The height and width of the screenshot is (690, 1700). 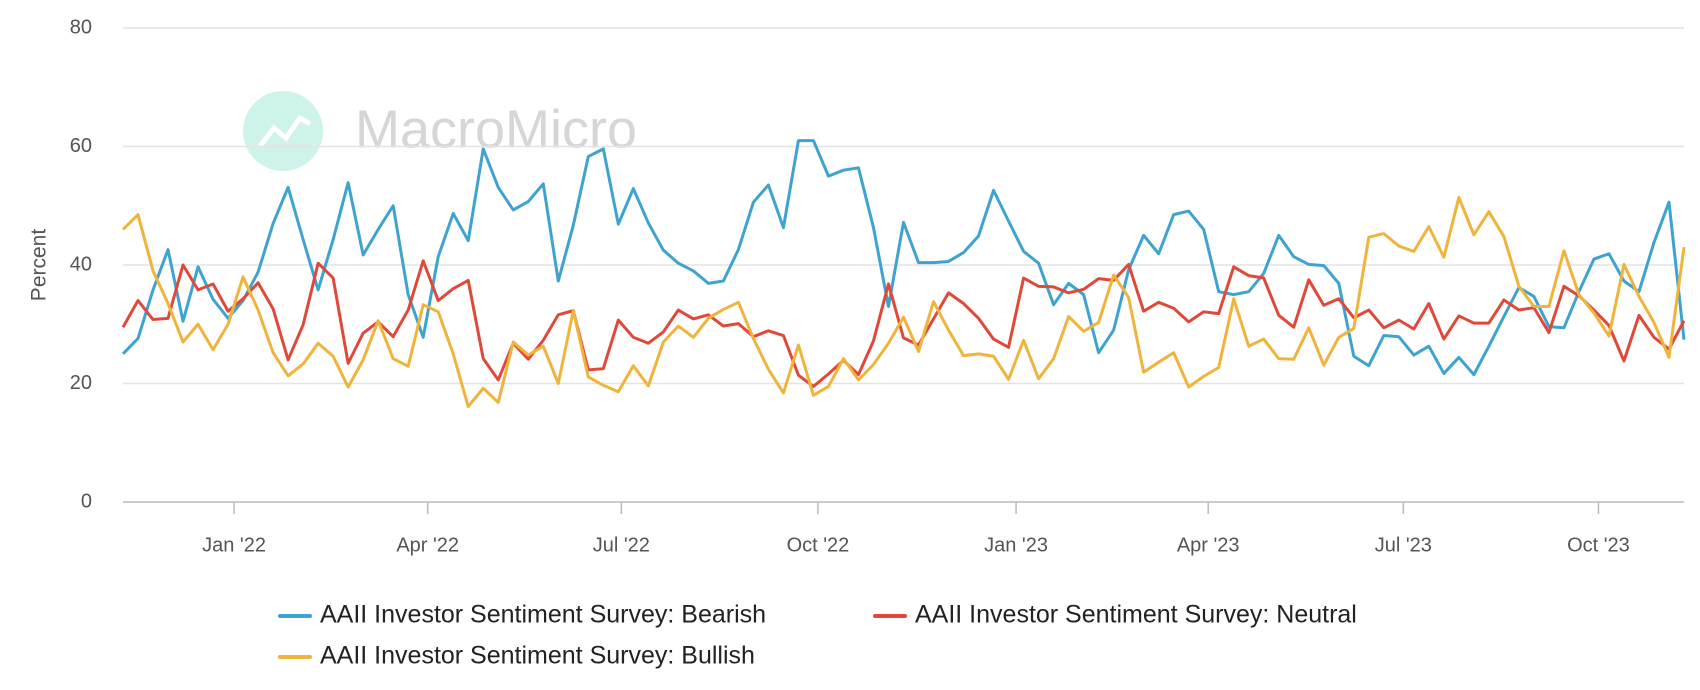 I want to click on legend-label: AAII Investor Sentiment Survey: Bullish, so click(x=537, y=656).